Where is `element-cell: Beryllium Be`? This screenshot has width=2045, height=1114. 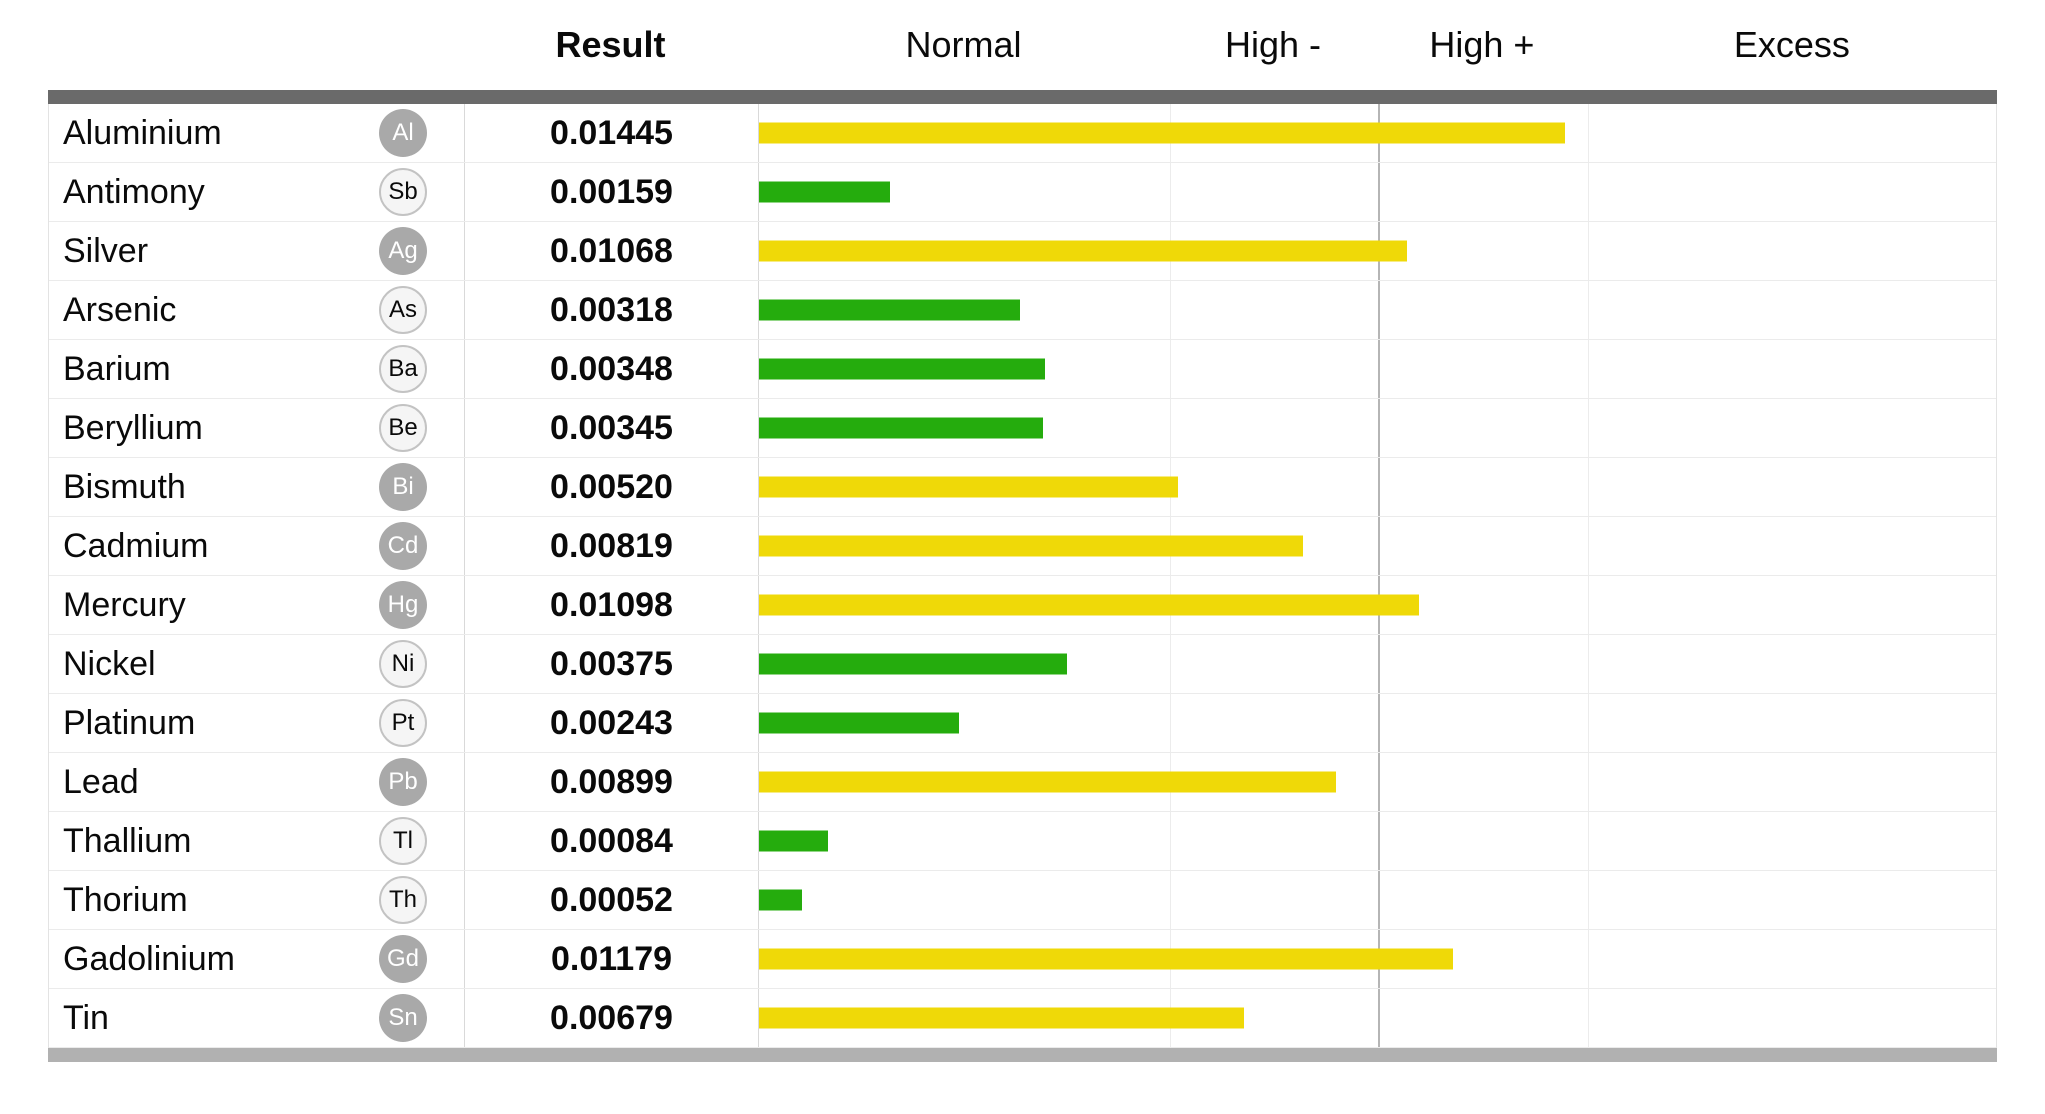
element-cell: Beryllium Be is located at coordinates (256, 428).